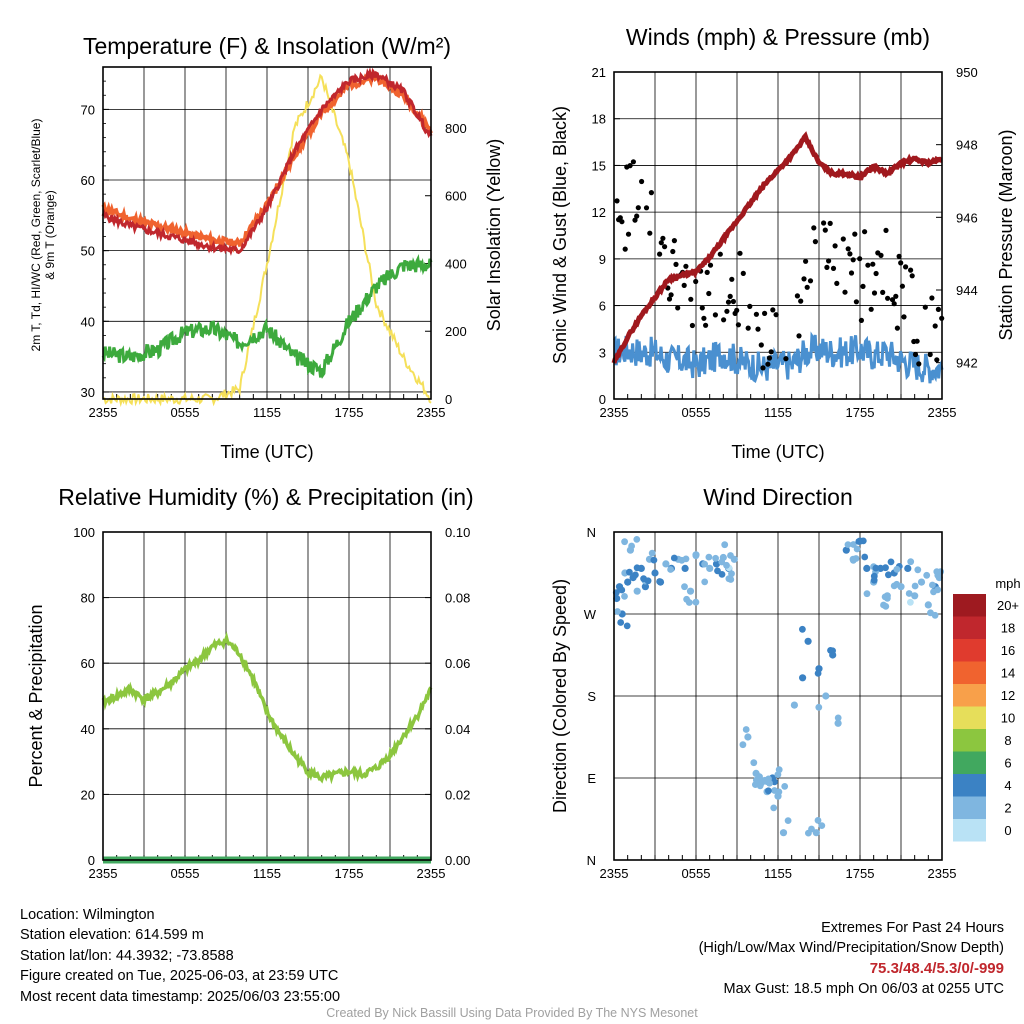 This screenshot has width=1024, height=1024. I want to click on wind-y-tick-label: 6, so click(602, 306).